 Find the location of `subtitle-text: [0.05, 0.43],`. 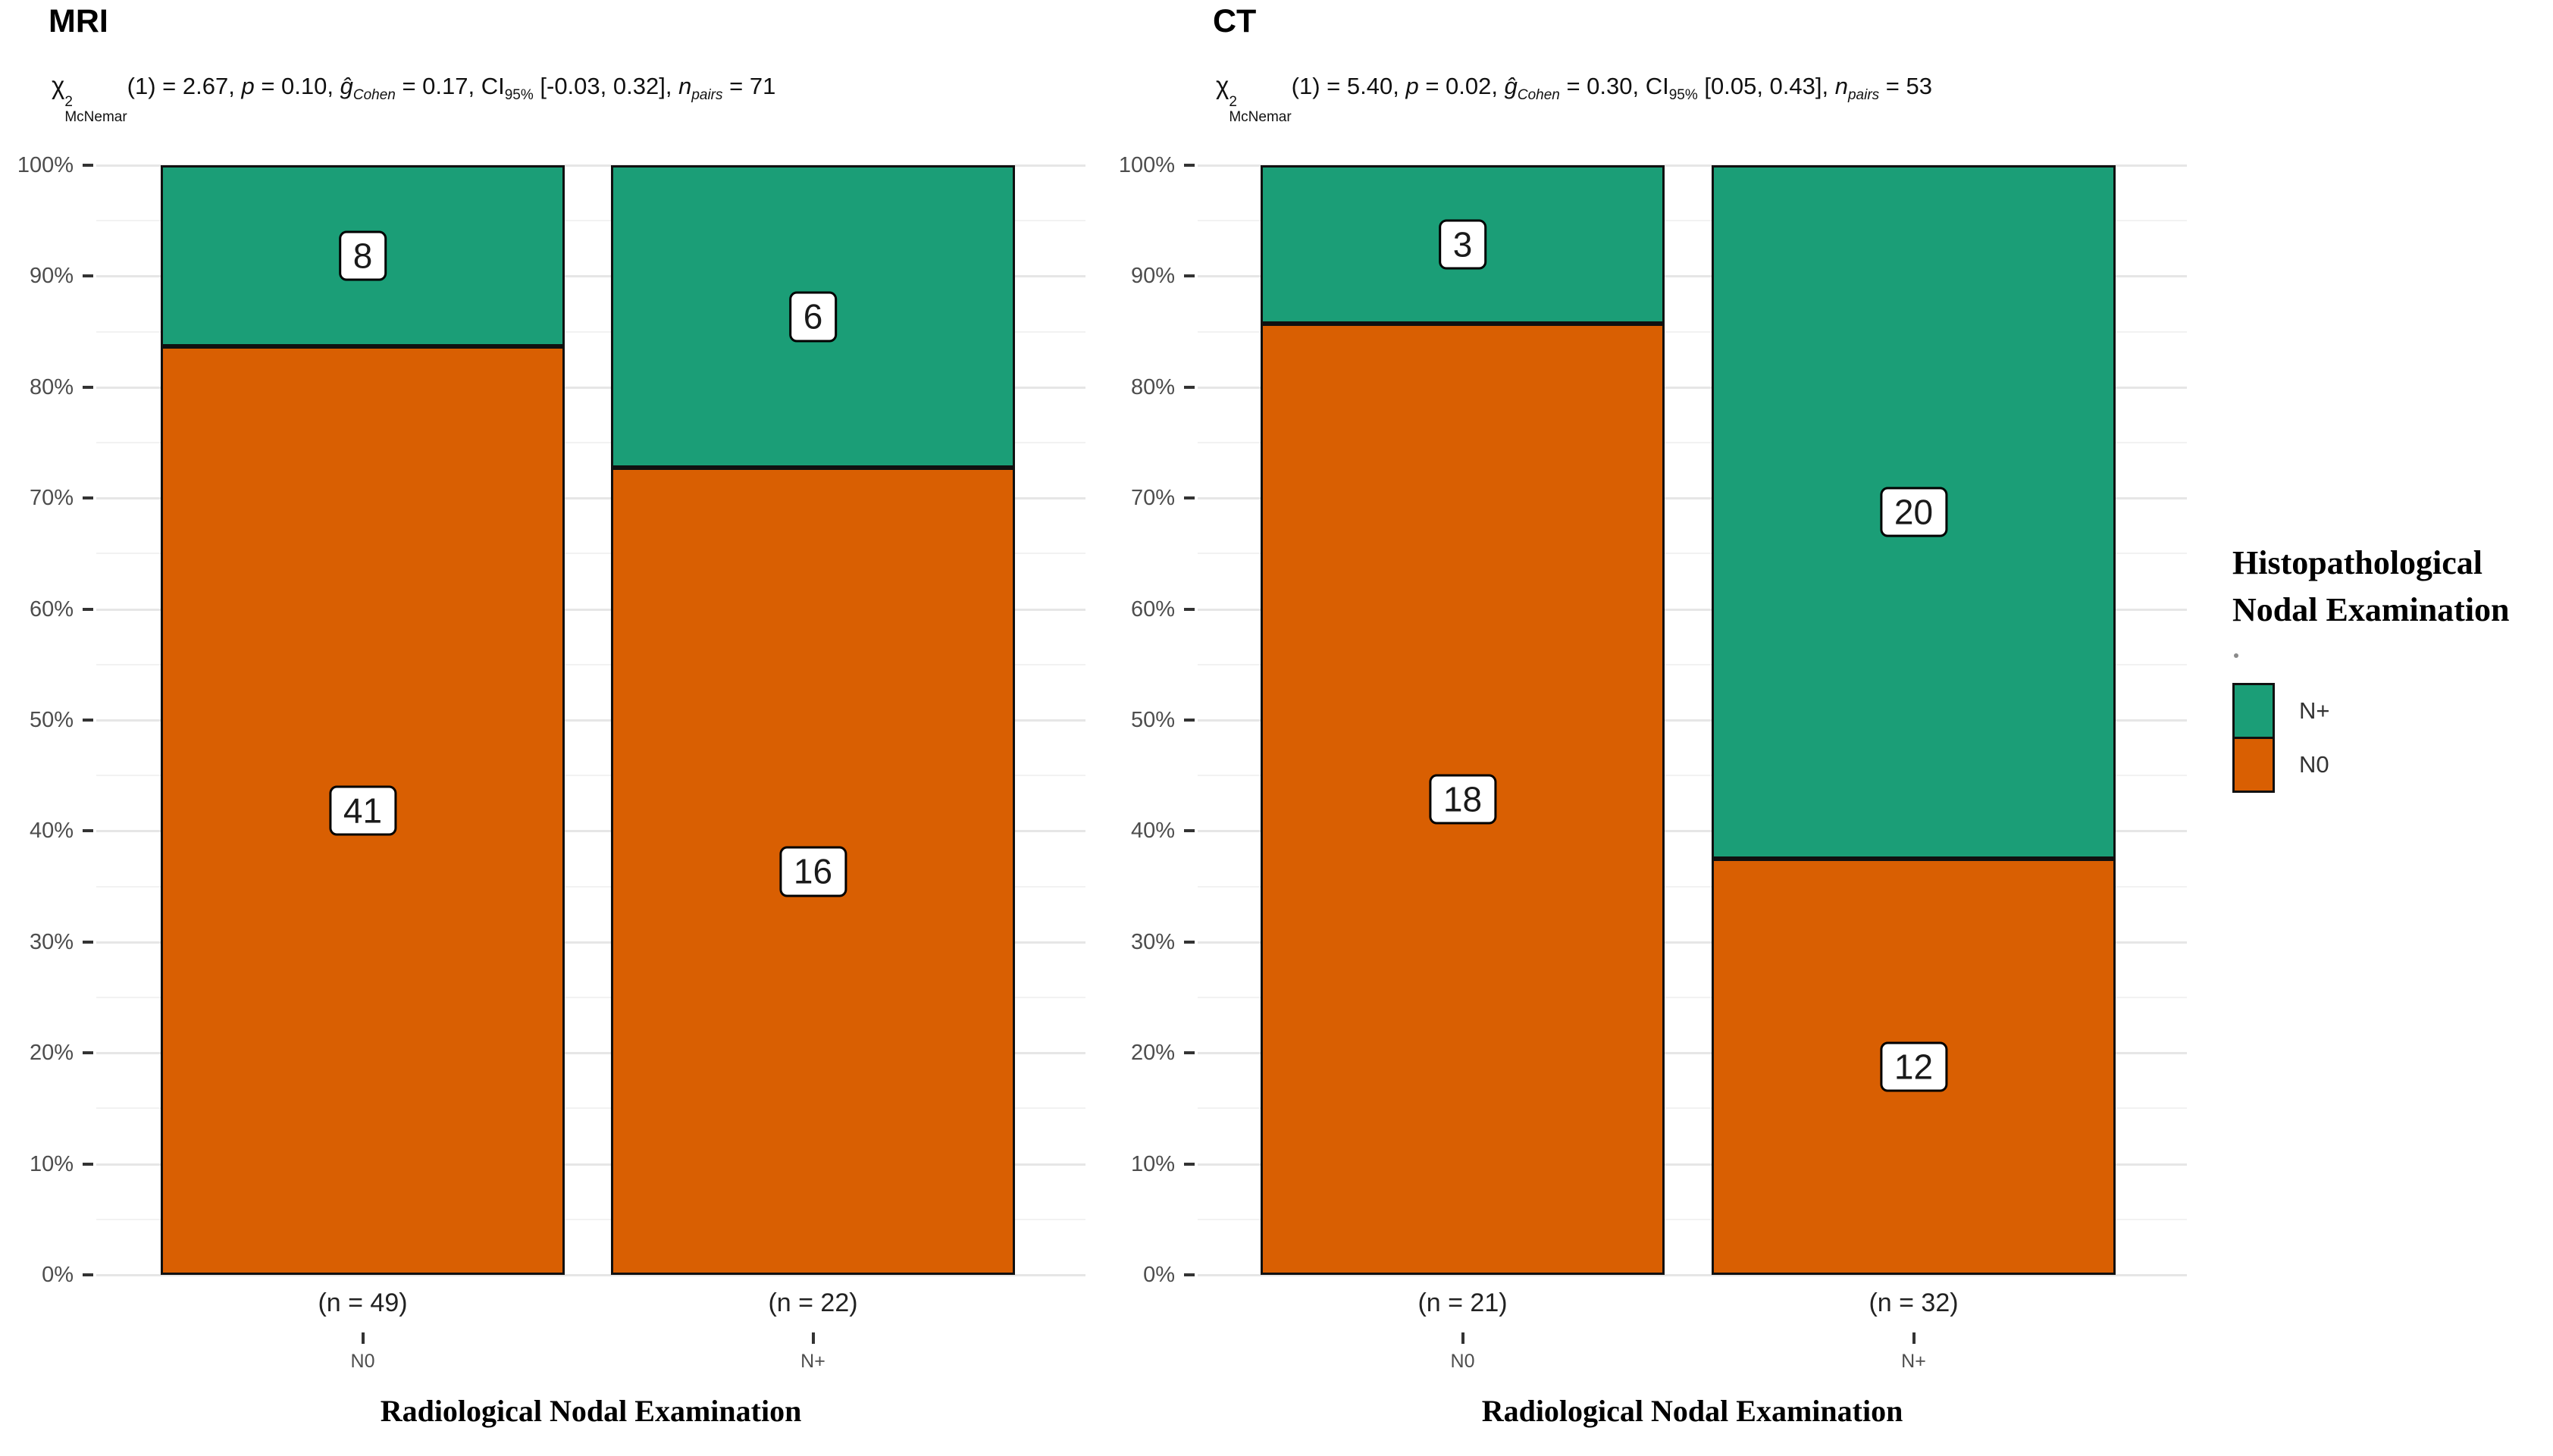

subtitle-text: [0.05, 0.43], is located at coordinates (1766, 86).